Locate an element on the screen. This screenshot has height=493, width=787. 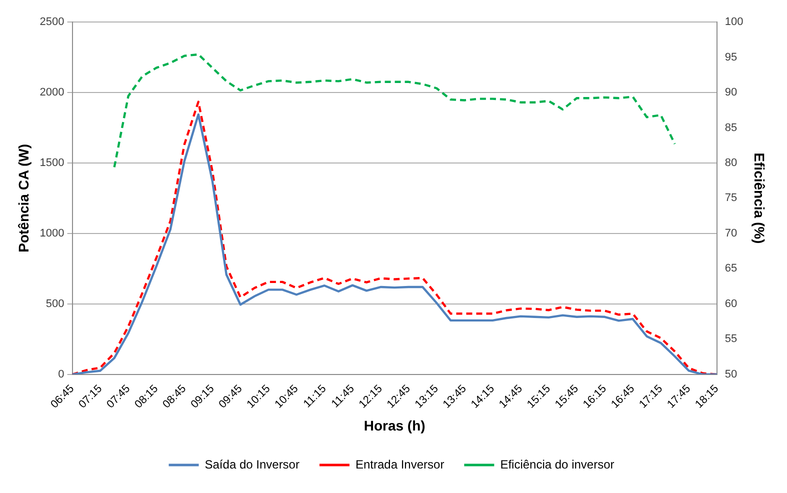
y-tick-label: 1000 is located at coordinates (52, 233).